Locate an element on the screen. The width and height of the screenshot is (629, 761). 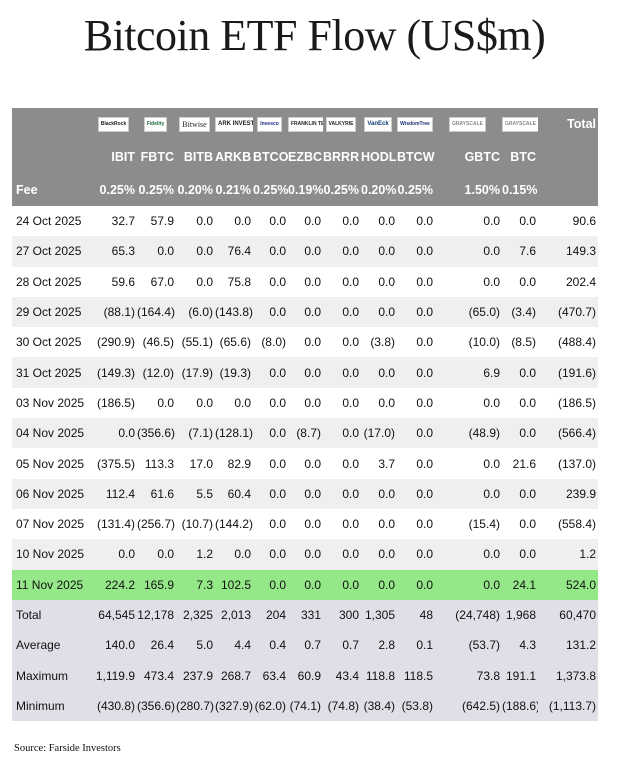
flow-cell: 59.6 is located at coordinates (123, 281).